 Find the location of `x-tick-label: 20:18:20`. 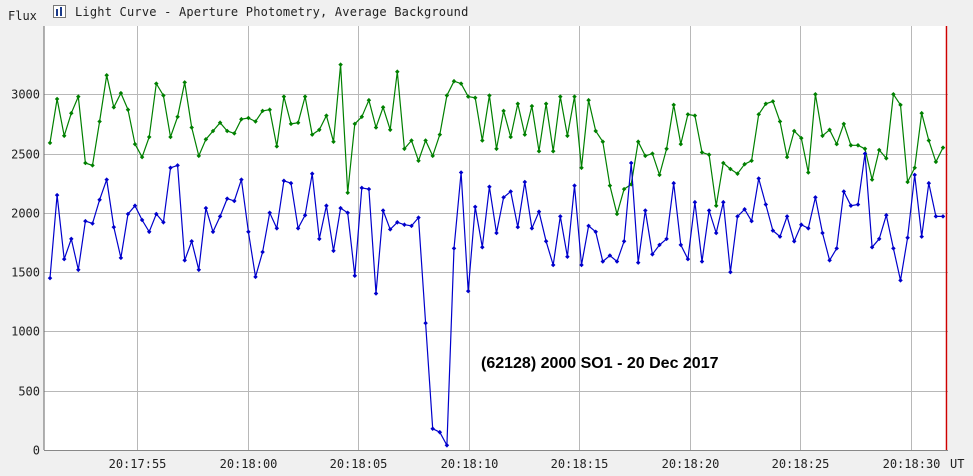

x-tick-label: 20:18:20 is located at coordinates (691, 464).